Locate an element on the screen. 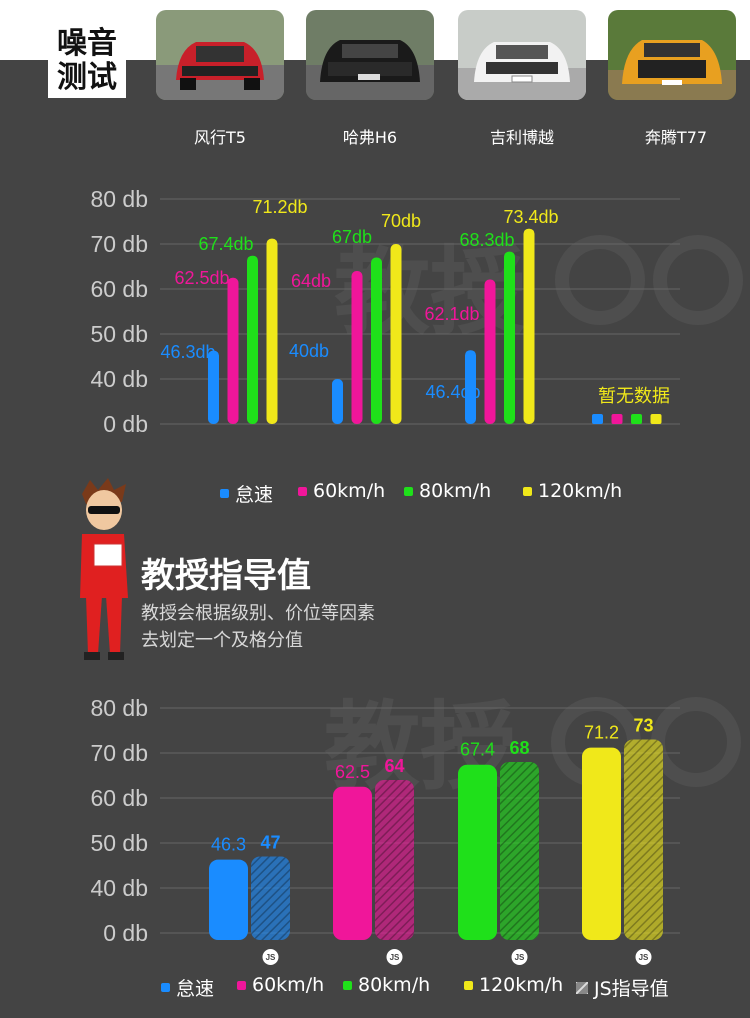 This screenshot has width=750, height=1018. legend-label: 60km/h is located at coordinates (288, 985).